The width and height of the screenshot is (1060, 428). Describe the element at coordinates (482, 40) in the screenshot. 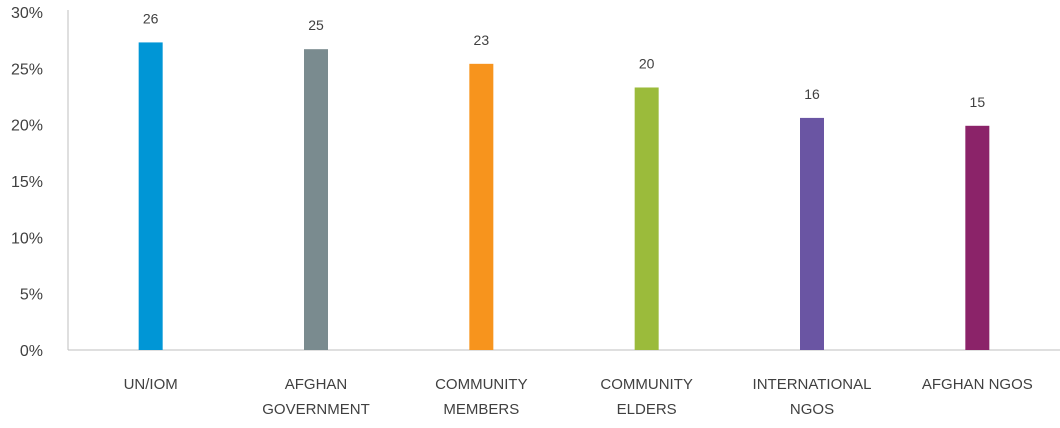

I see `data-label: 23` at that location.